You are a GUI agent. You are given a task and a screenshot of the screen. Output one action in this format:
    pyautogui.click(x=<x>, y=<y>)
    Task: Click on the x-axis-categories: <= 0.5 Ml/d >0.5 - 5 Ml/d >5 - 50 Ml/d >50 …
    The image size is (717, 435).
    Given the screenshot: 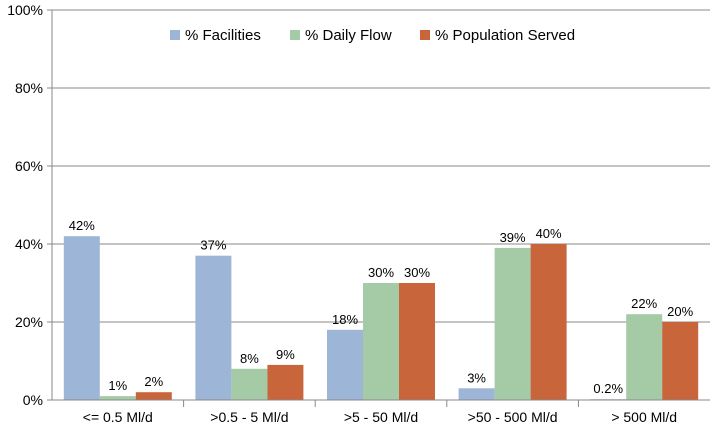 What is the action you would take?
    pyautogui.click(x=380, y=417)
    